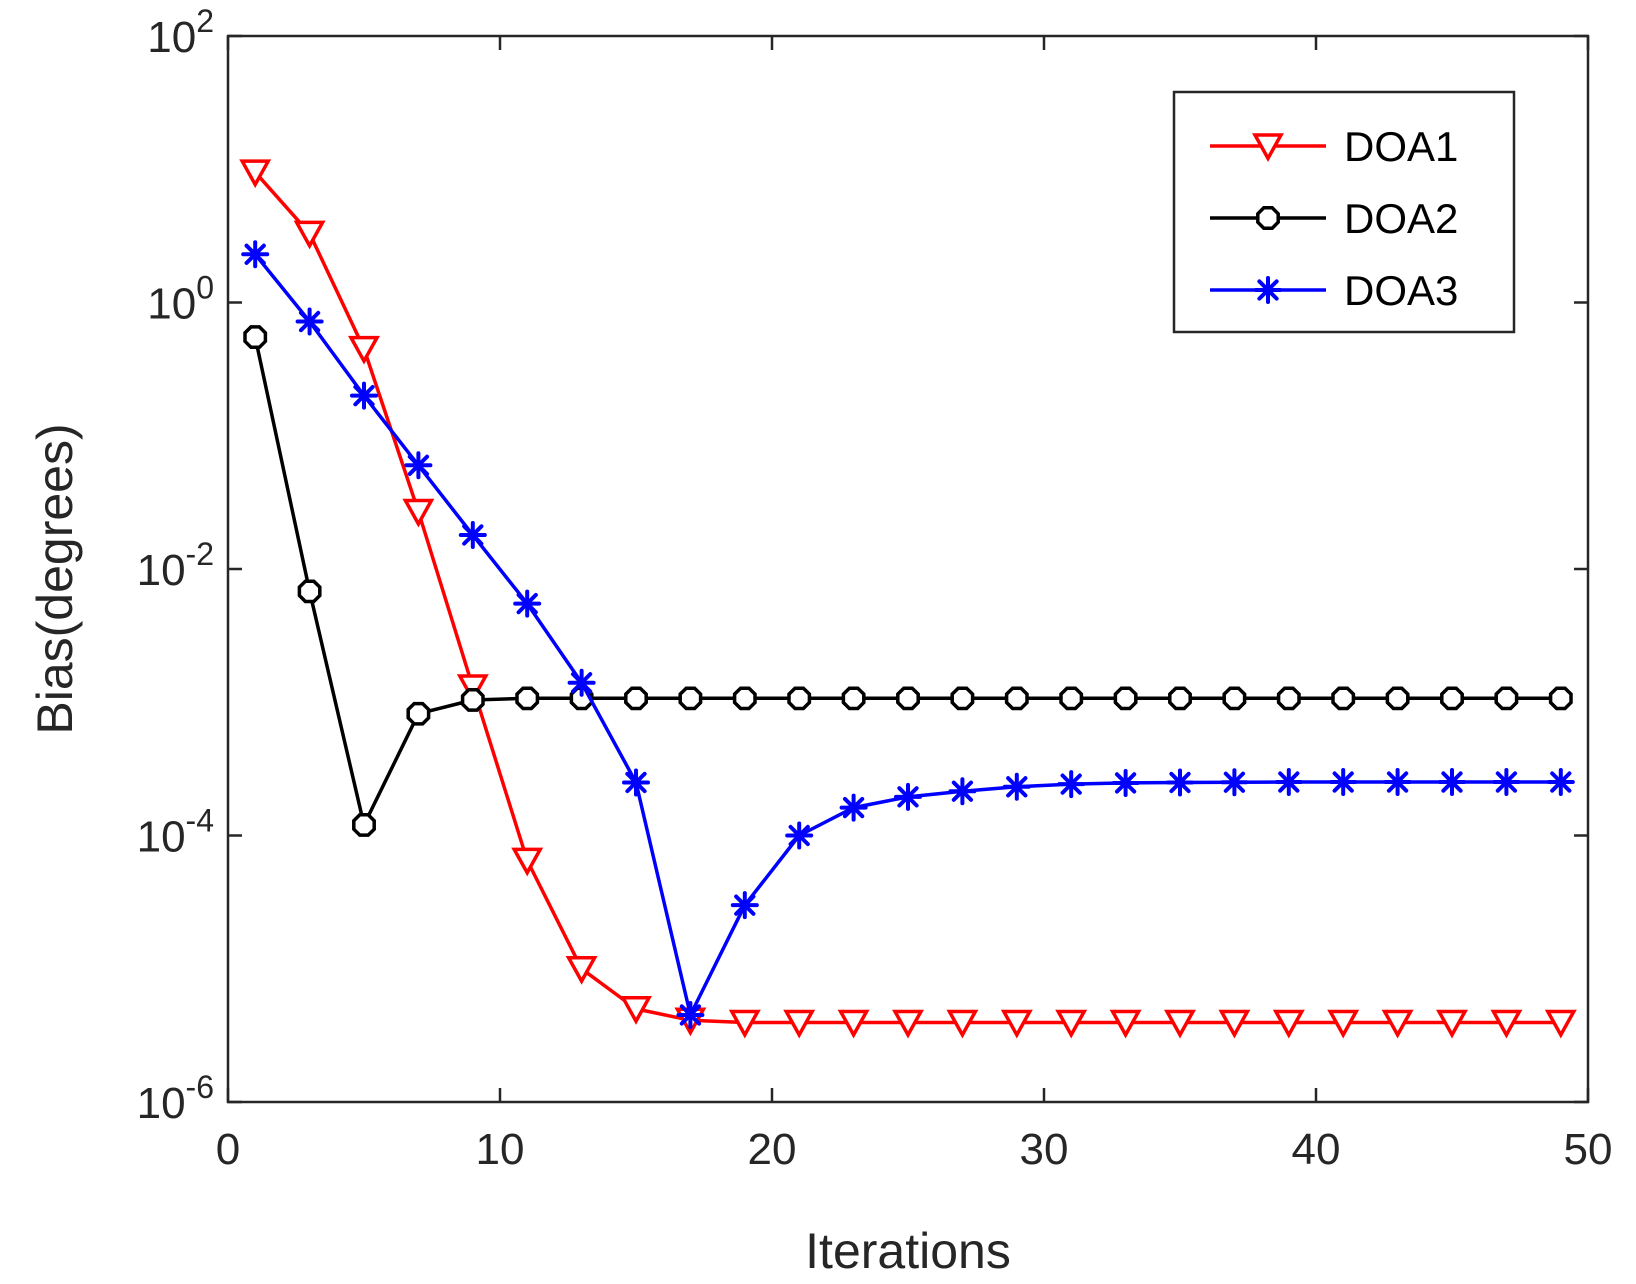  I want to click on legend-box, so click(1344, 212).